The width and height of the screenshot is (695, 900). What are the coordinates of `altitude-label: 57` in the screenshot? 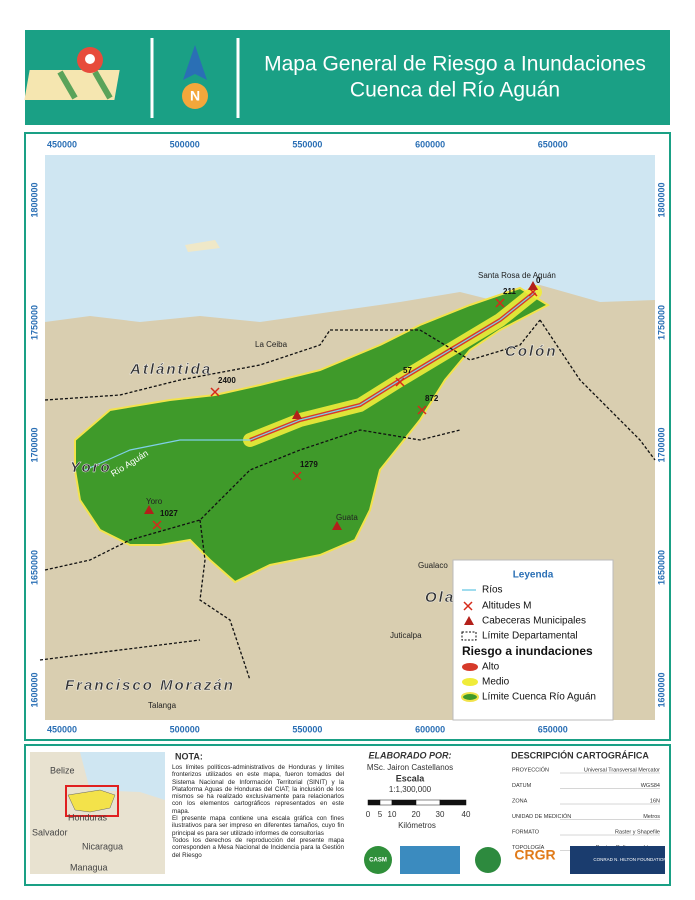 It's located at (407, 370).